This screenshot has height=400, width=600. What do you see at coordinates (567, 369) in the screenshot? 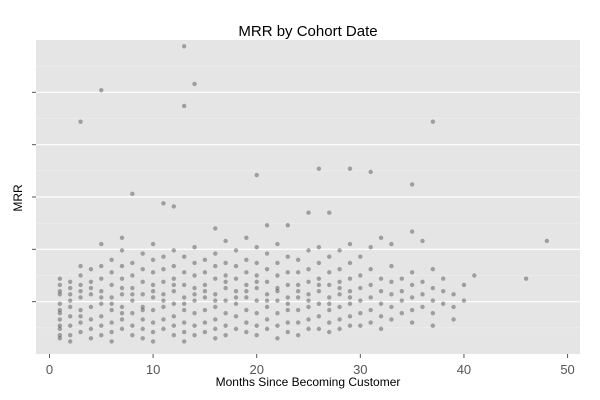
I see `x-tick-label: 50` at bounding box center [567, 369].